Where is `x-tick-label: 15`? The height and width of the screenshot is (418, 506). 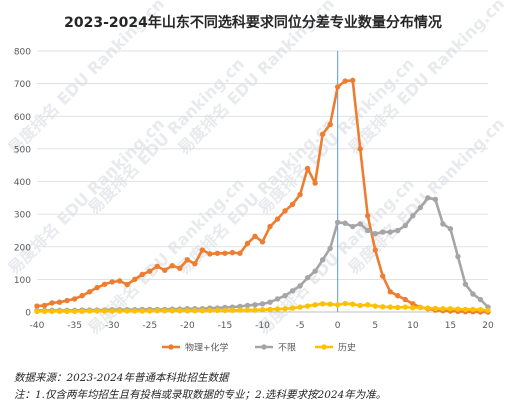
x-tick-label: 15 is located at coordinates (450, 326).